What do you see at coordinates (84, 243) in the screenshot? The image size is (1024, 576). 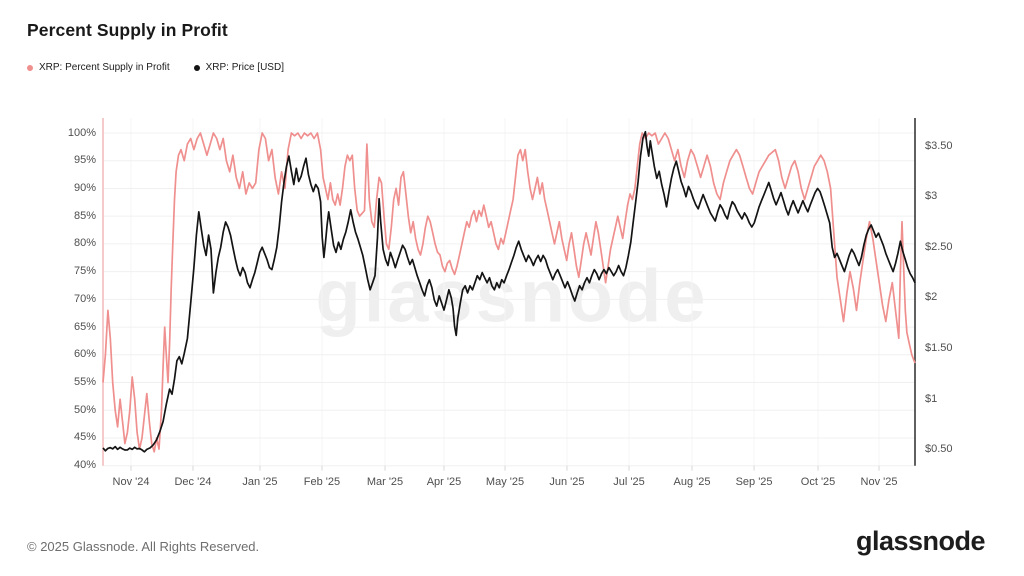 I see `y-axis-left-tick-label: 80%` at bounding box center [84, 243].